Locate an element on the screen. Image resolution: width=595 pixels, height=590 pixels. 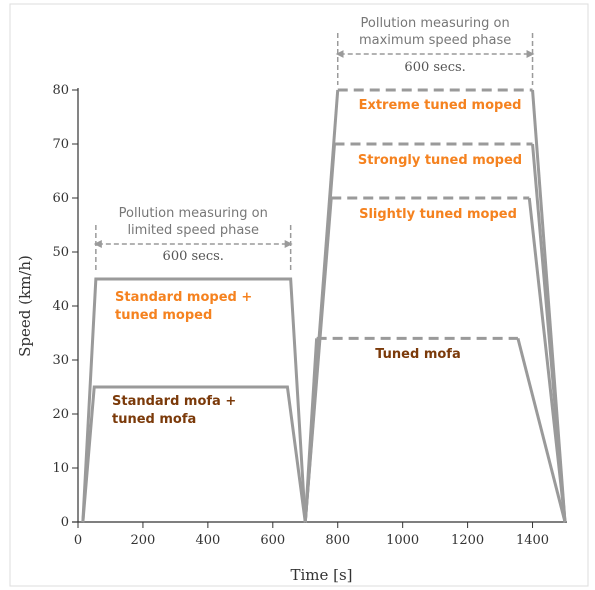
y-axis-title: Speed (km/h) is located at coordinates (25, 306).